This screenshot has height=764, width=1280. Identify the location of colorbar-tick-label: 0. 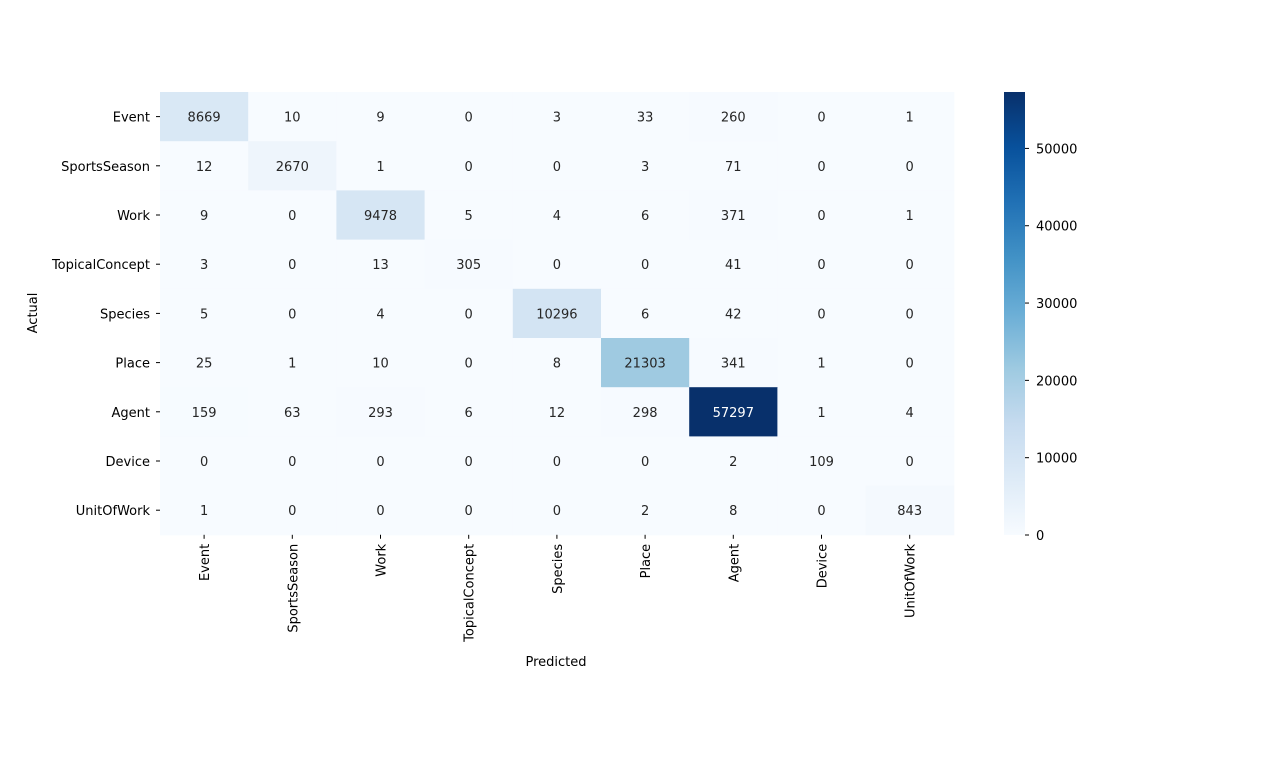
(1040, 536).